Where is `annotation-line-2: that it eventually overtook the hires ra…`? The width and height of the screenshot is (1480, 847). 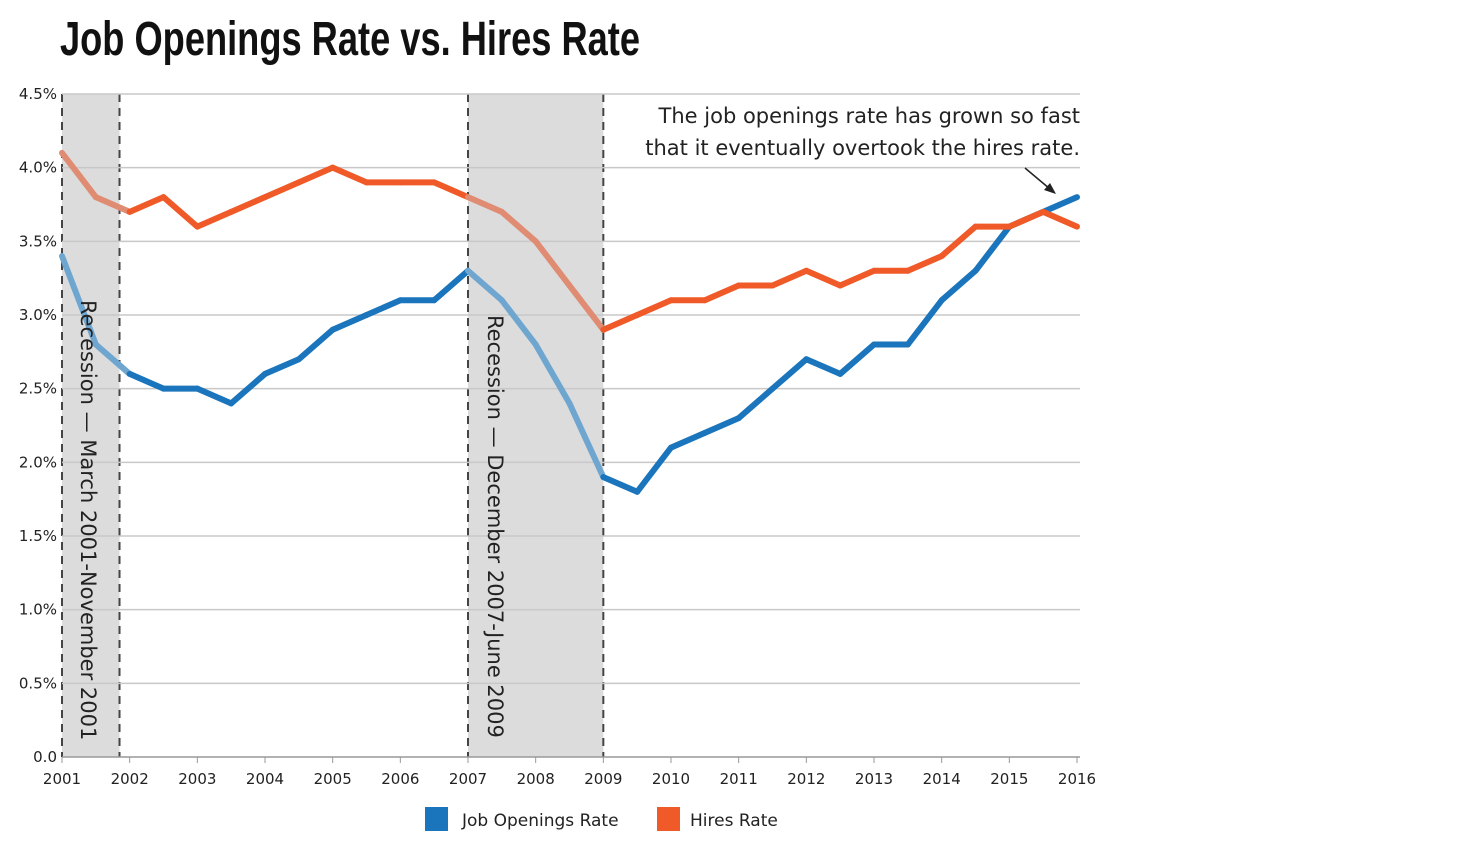
annotation-line-2: that it eventually overtook the hires ra… is located at coordinates (862, 148).